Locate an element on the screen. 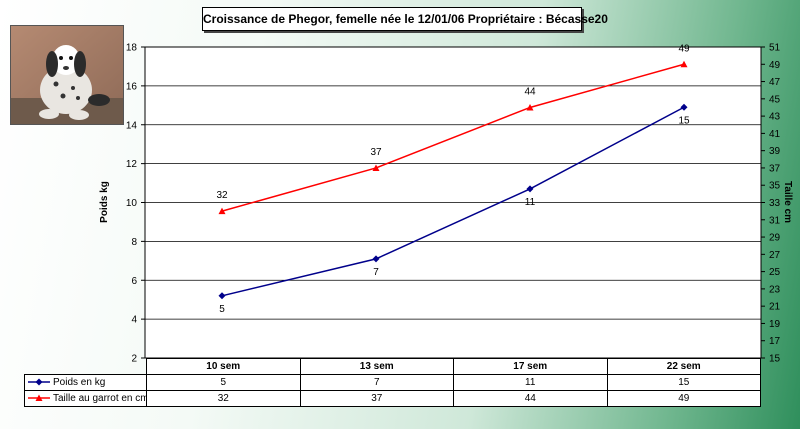  right-tick-label: 41 is located at coordinates (775, 134).